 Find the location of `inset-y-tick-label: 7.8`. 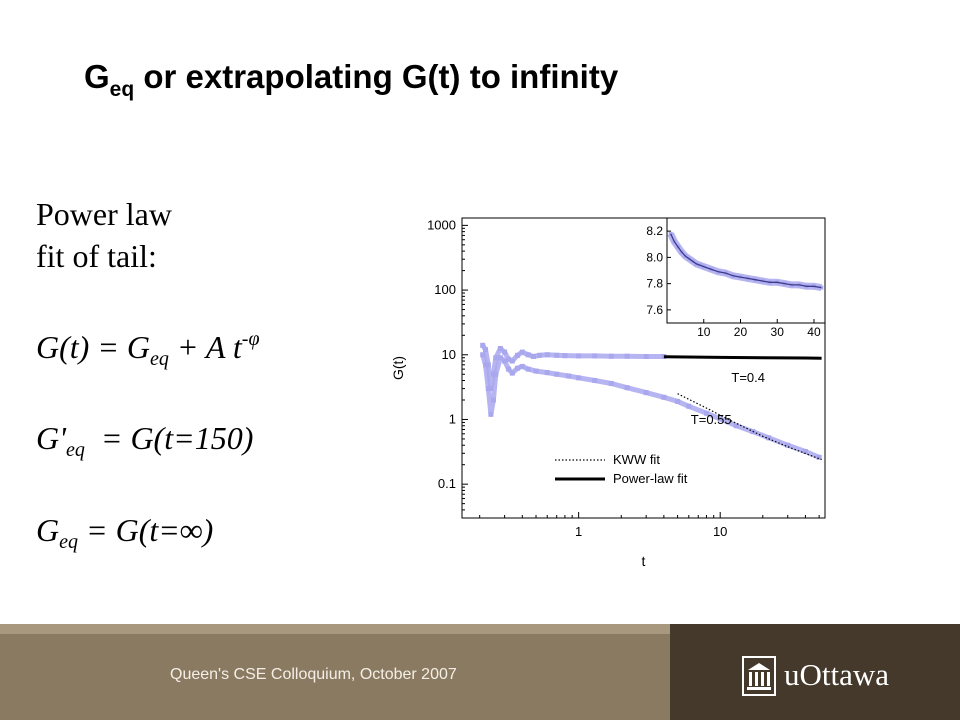

inset-y-tick-label: 7.8 is located at coordinates (654, 284).